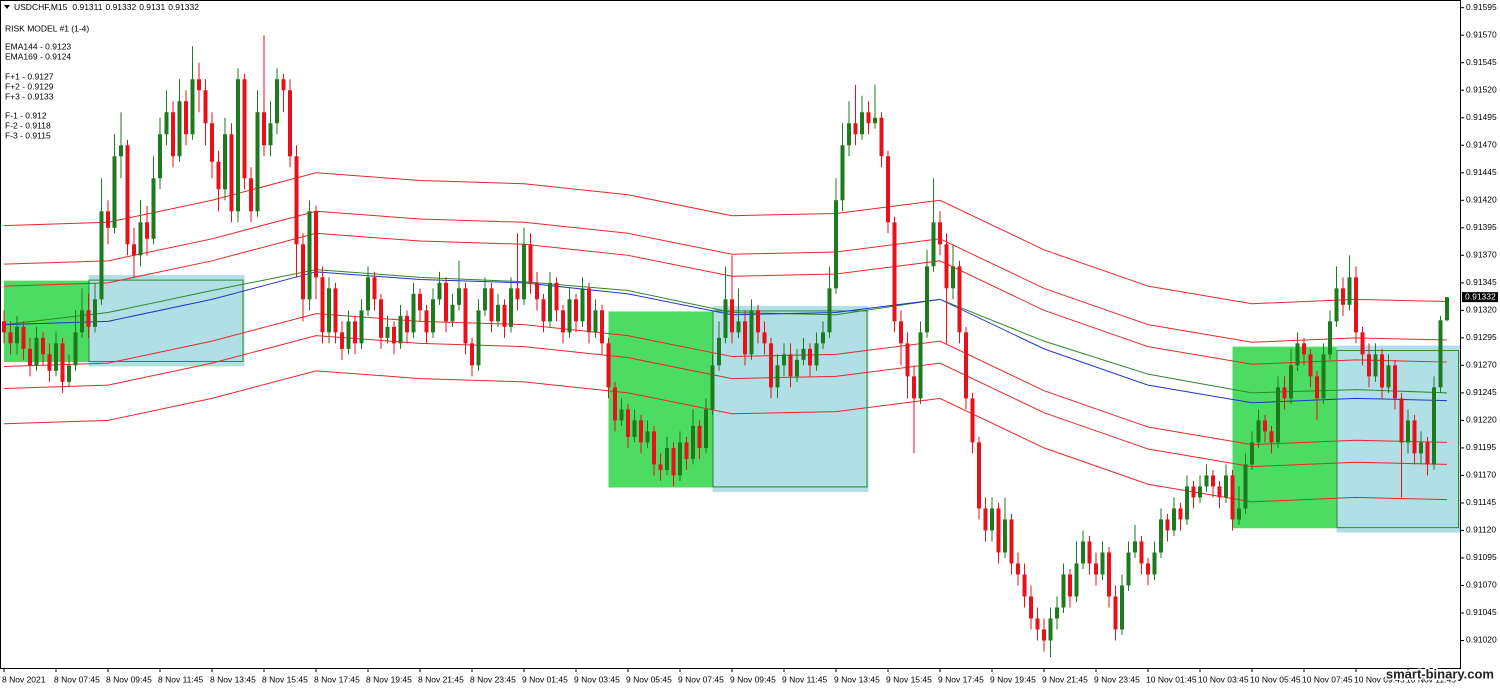 Image resolution: width=1500 pixels, height=690 pixels. Describe the element at coordinates (1481, 255) in the screenshot. I see `y-tick-label: 0.91370` at that location.